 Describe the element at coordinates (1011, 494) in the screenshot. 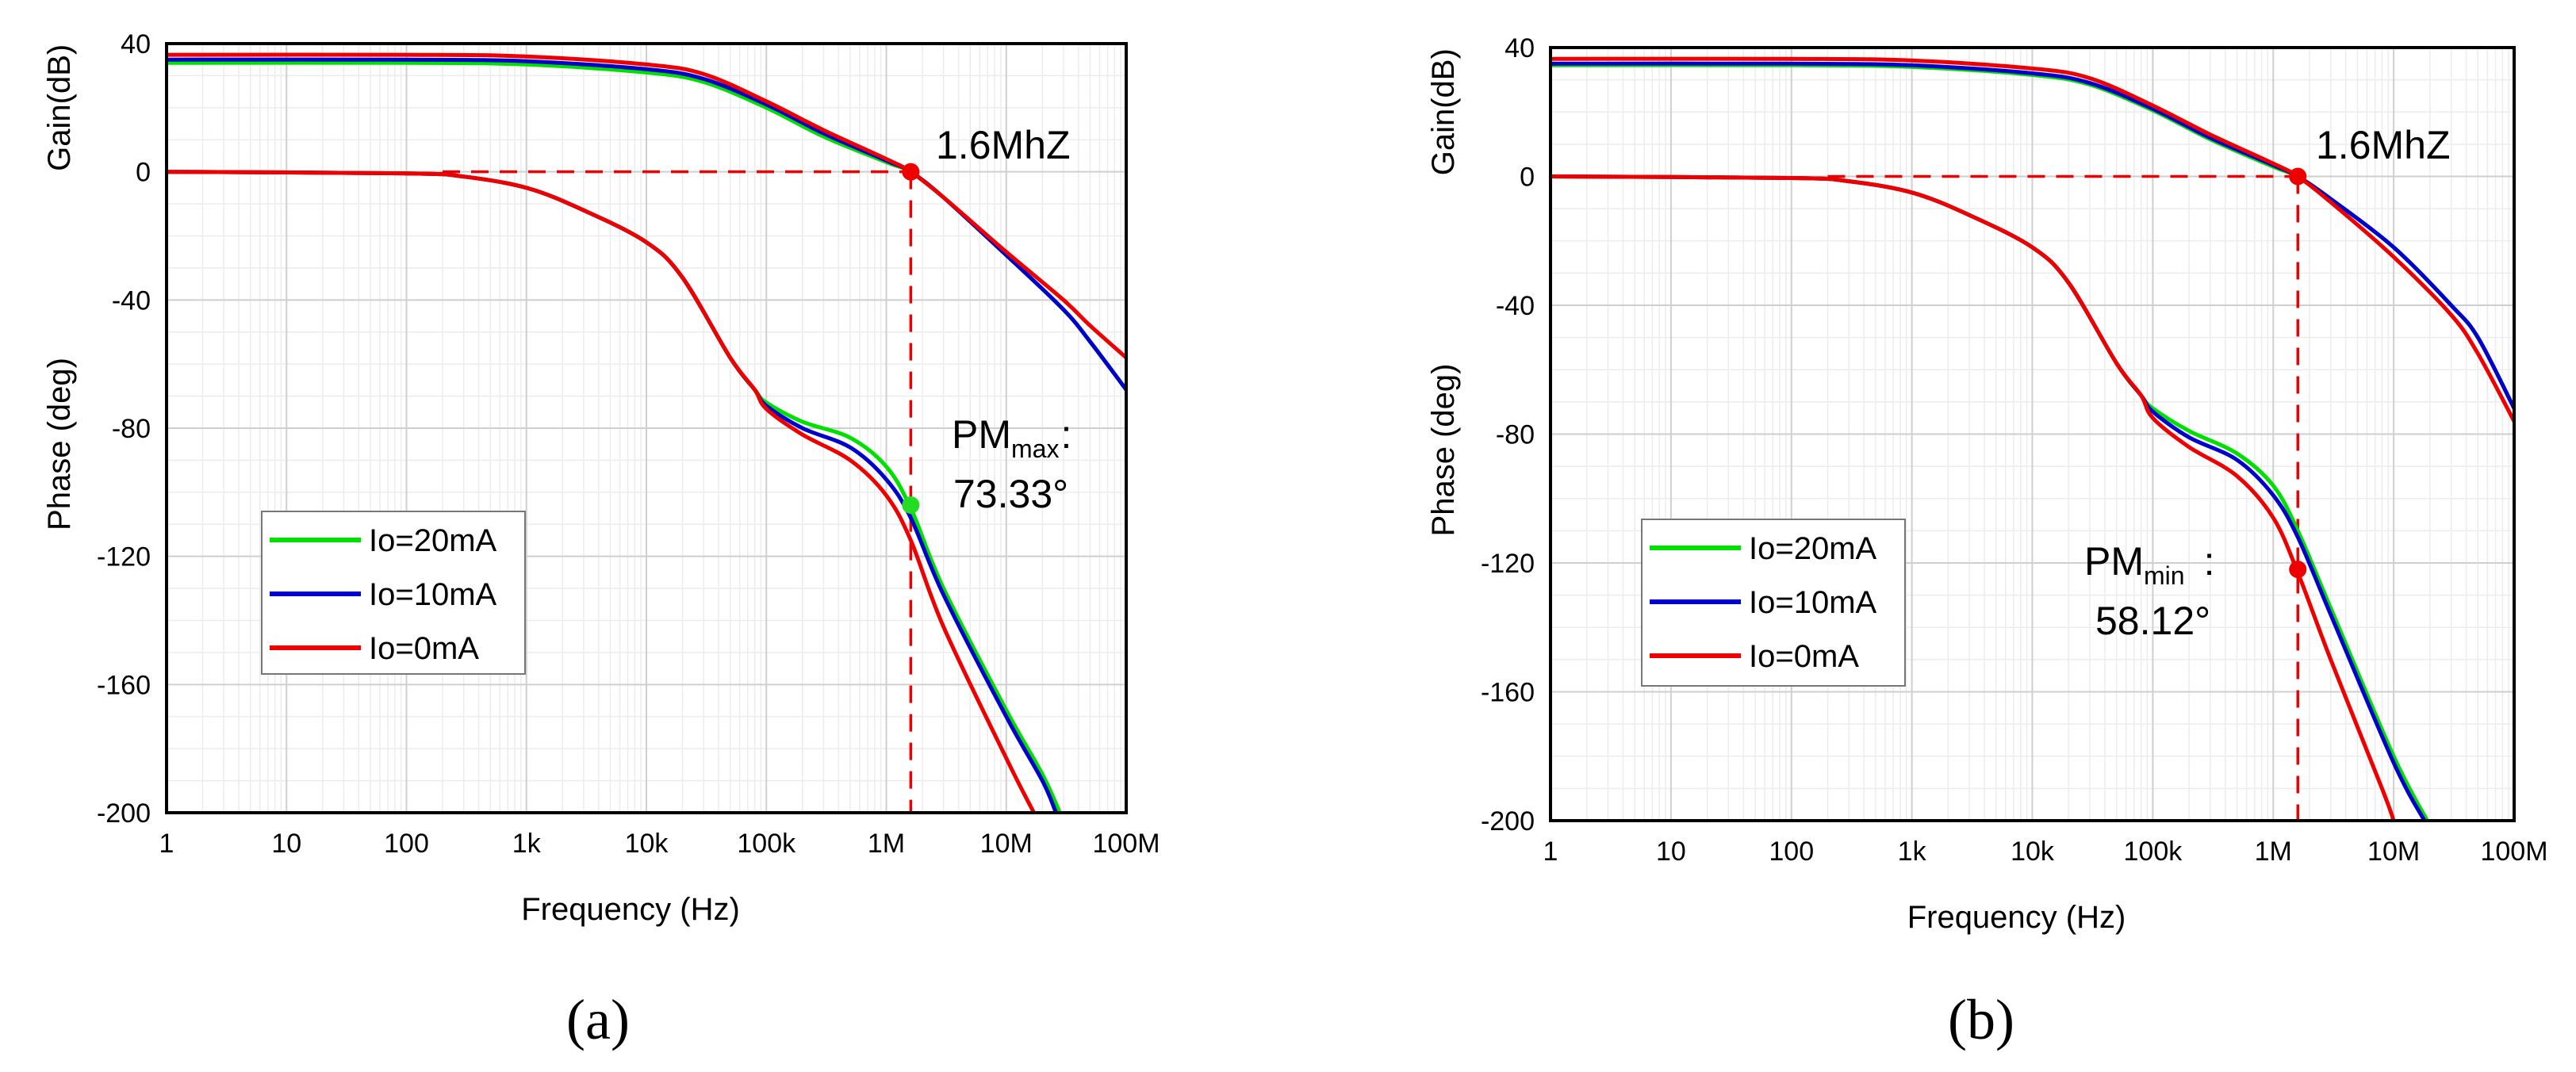

I see `phase-margin-value: 73.33°` at that location.